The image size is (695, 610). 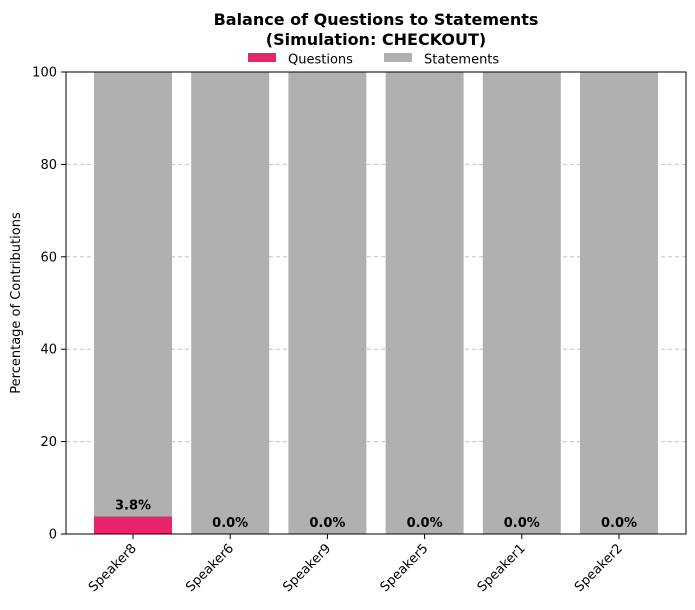 I want to click on bar-questions-speaker8, so click(x=133, y=525).